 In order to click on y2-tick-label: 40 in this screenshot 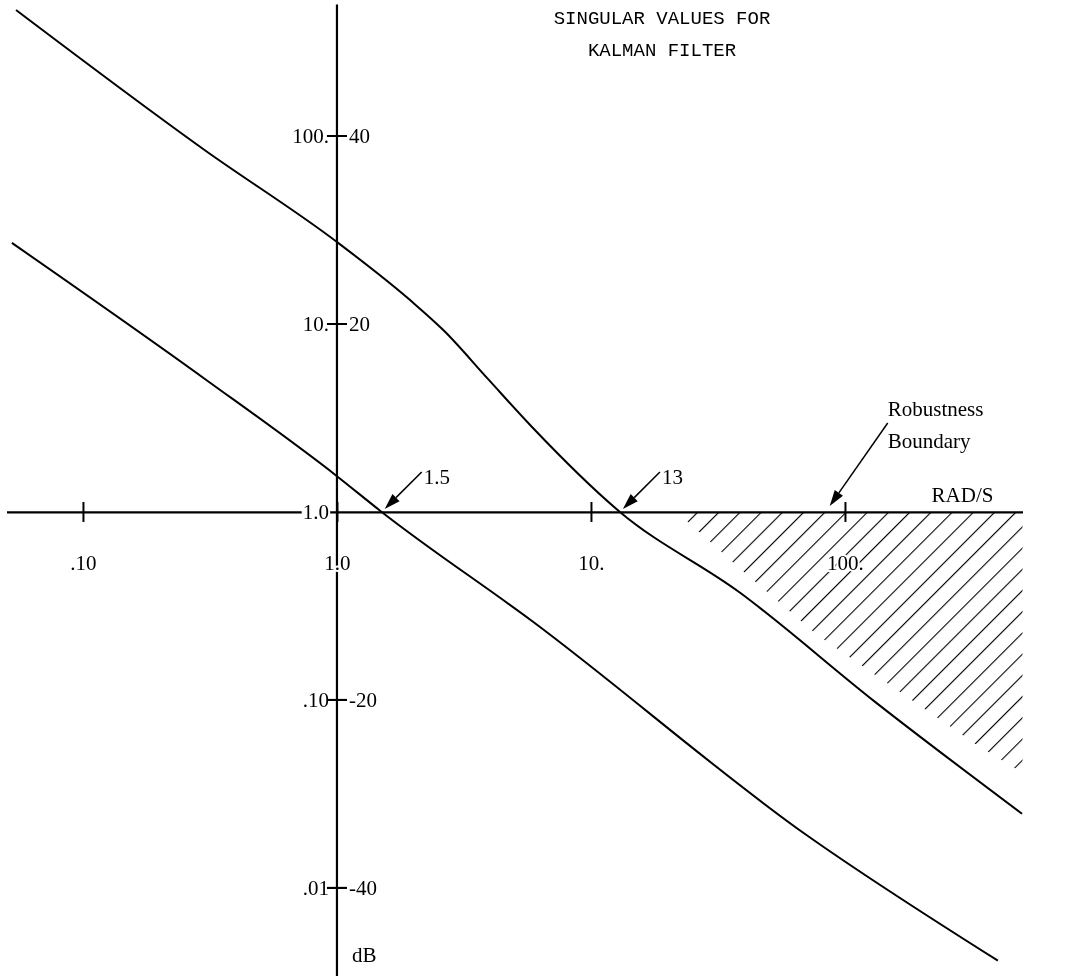, I will do `click(359, 136)`.